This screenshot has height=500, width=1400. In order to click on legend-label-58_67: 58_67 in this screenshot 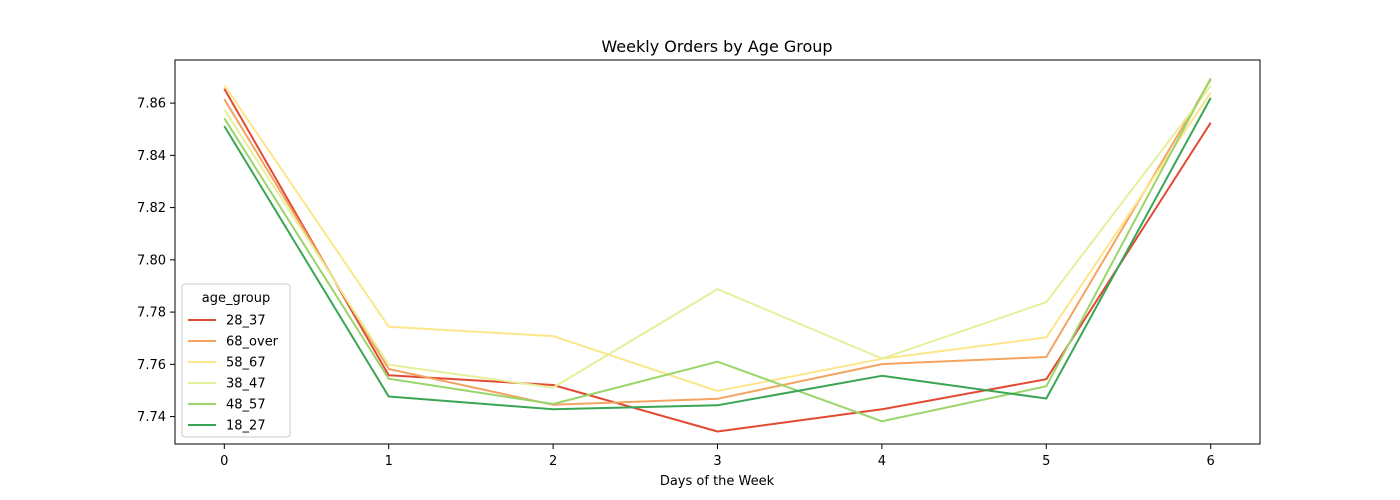, I will do `click(246, 363)`.